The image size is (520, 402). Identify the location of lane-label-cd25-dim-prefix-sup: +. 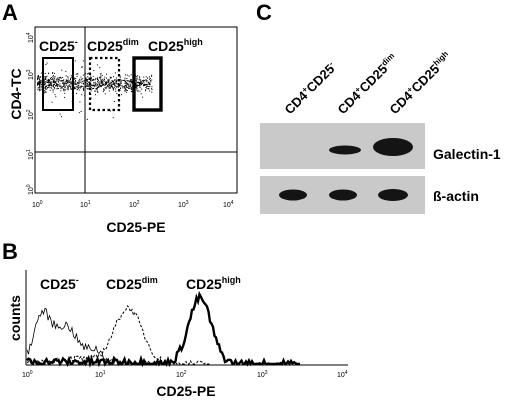
(358, 90).